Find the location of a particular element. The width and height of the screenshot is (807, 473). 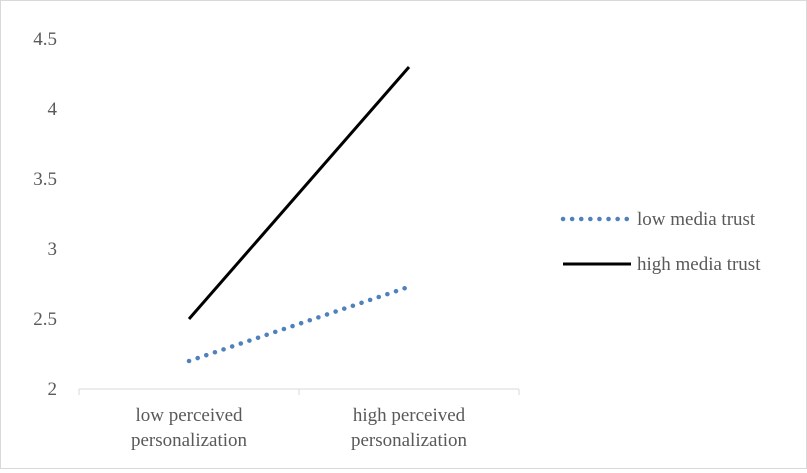

y-axis-ticks: 2 2.5 3 3.5 4 4.5 is located at coordinates (45, 214).